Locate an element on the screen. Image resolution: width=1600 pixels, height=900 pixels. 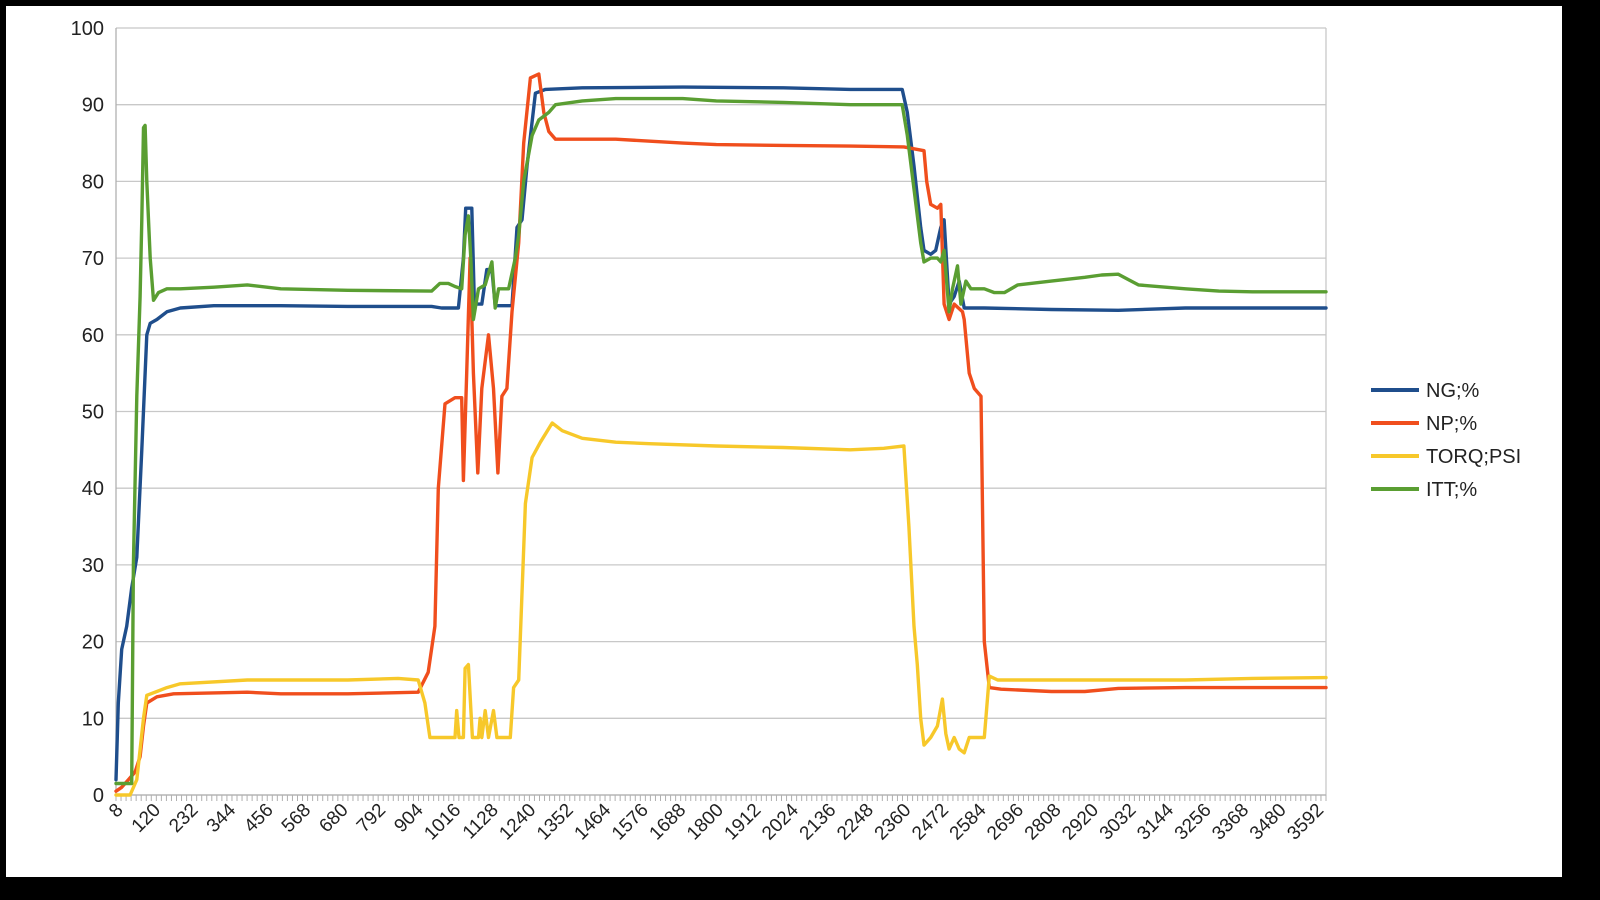
x-tick-label: 792 is located at coordinates (371, 818).